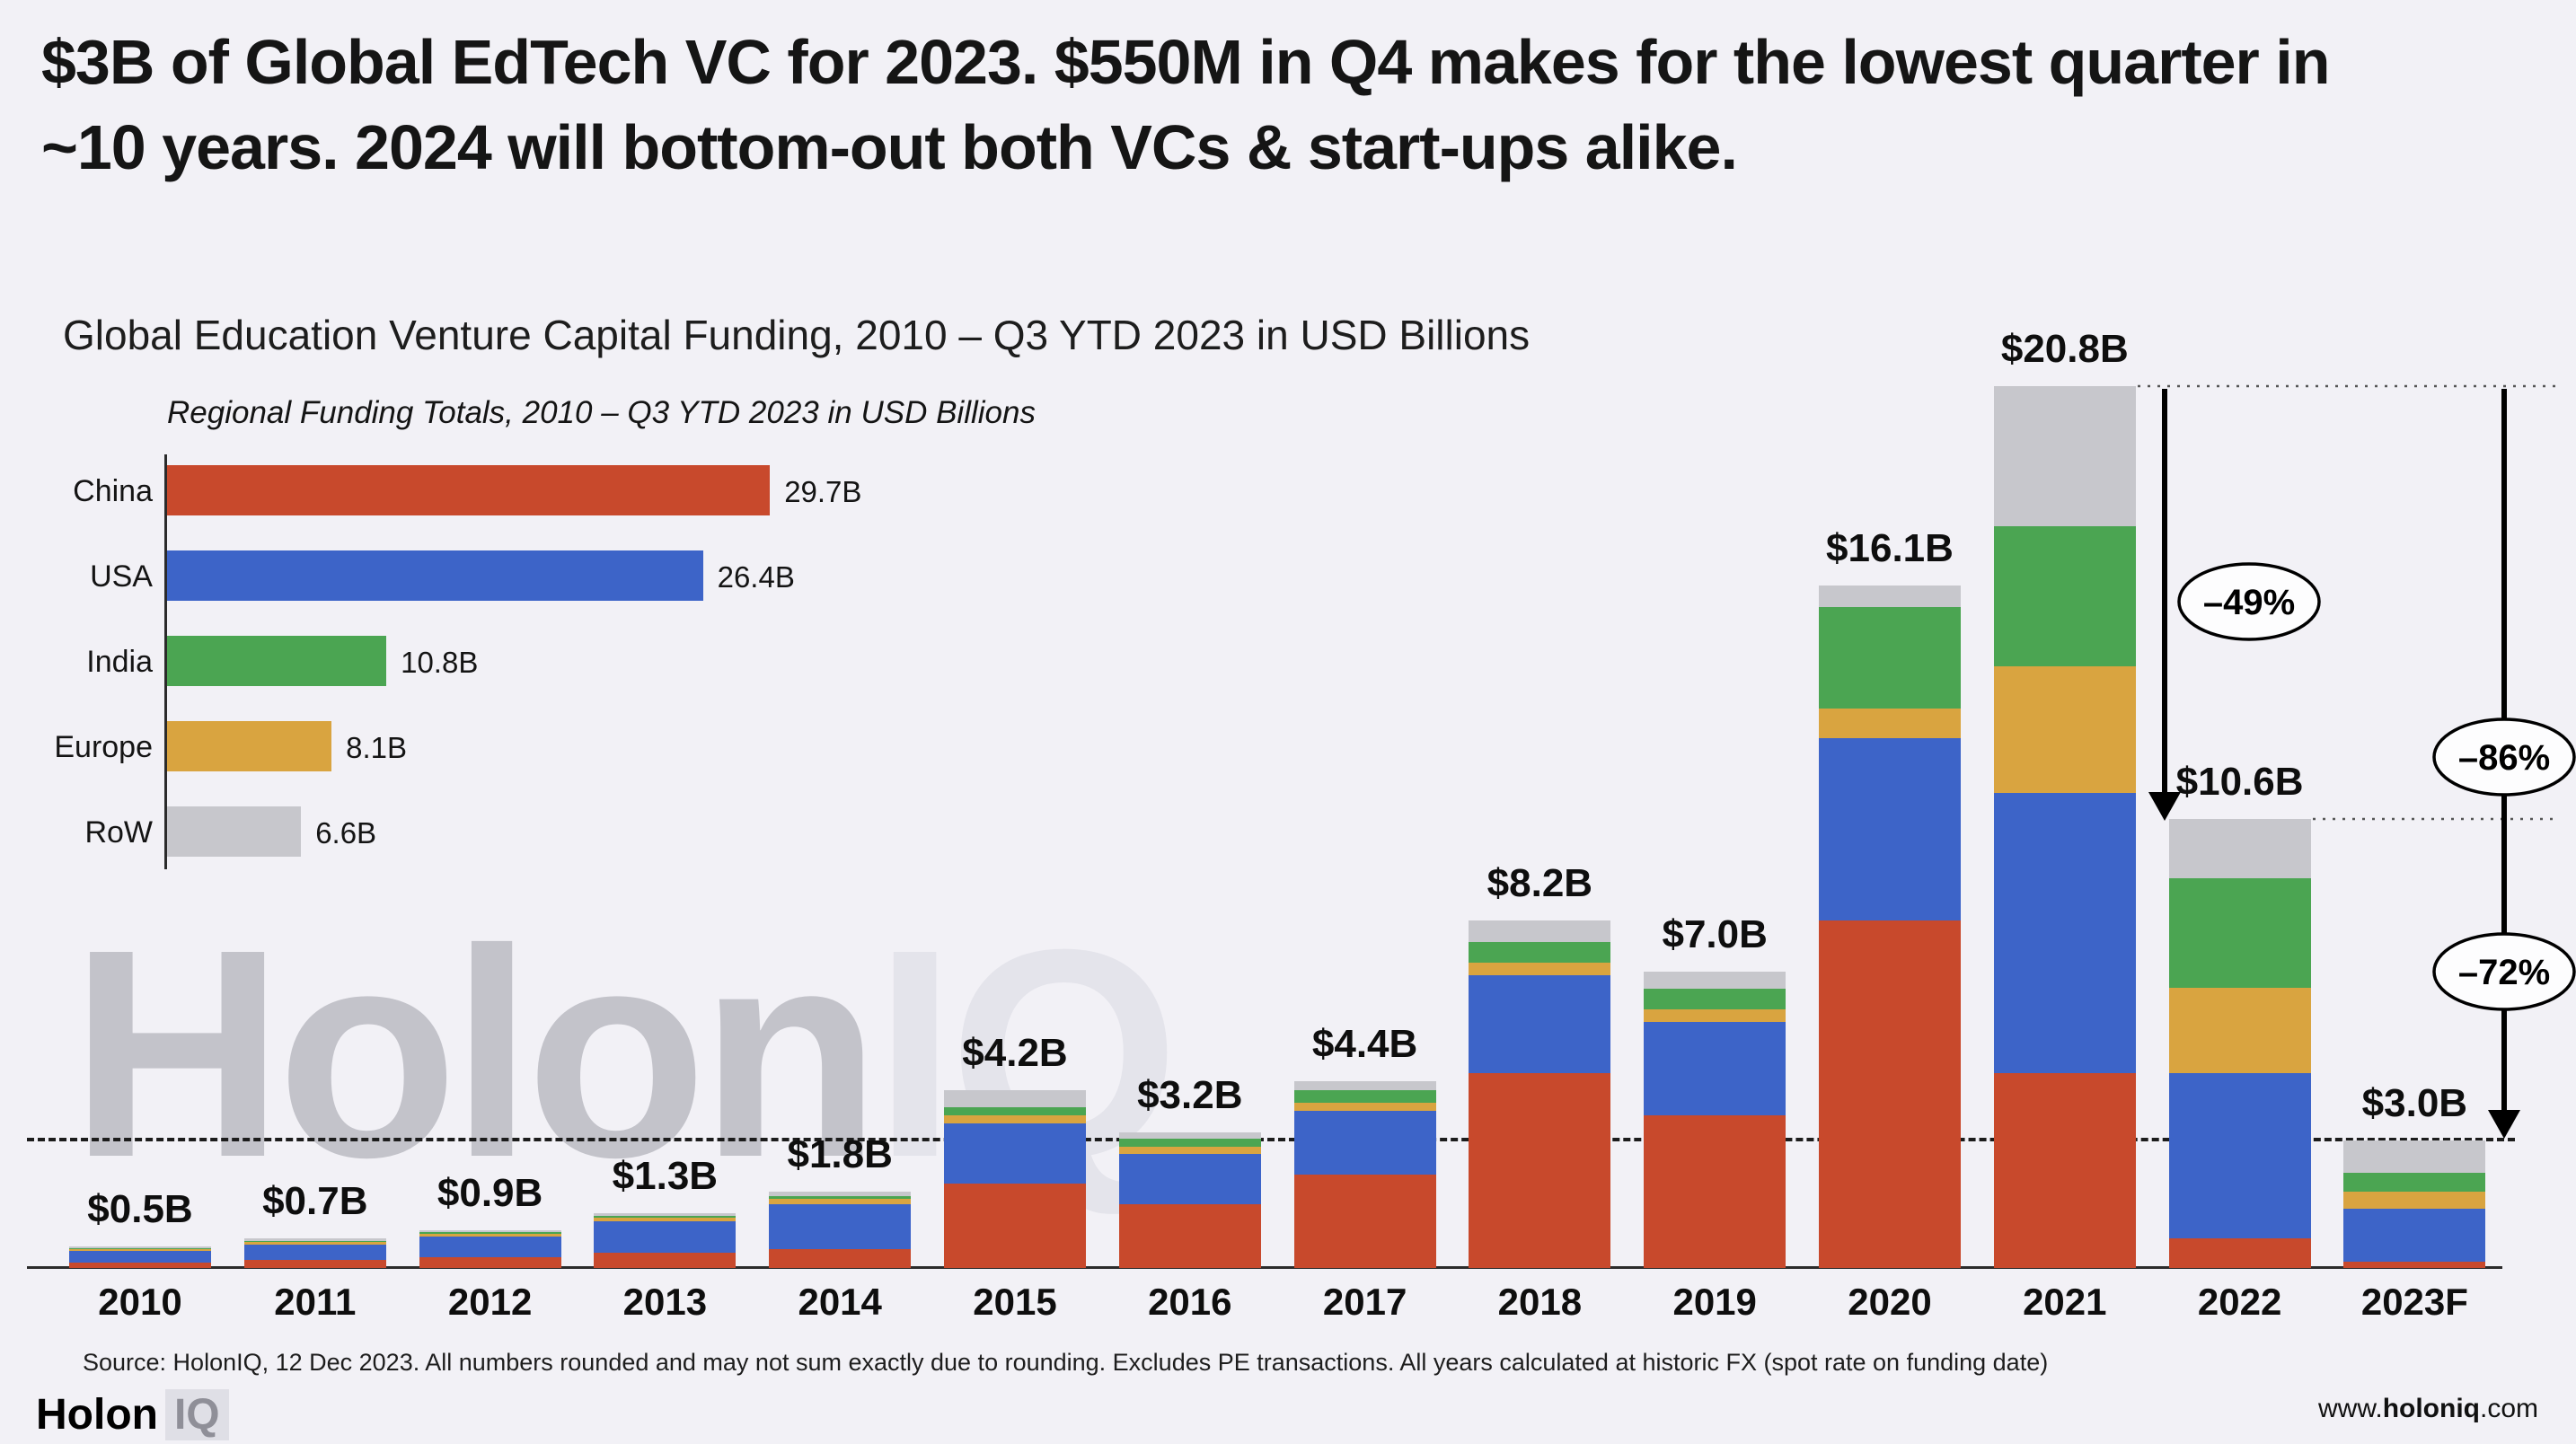 The height and width of the screenshot is (1444, 2576). What do you see at coordinates (1540, 952) in the screenshot?
I see `bar-segment-india-2018` at bounding box center [1540, 952].